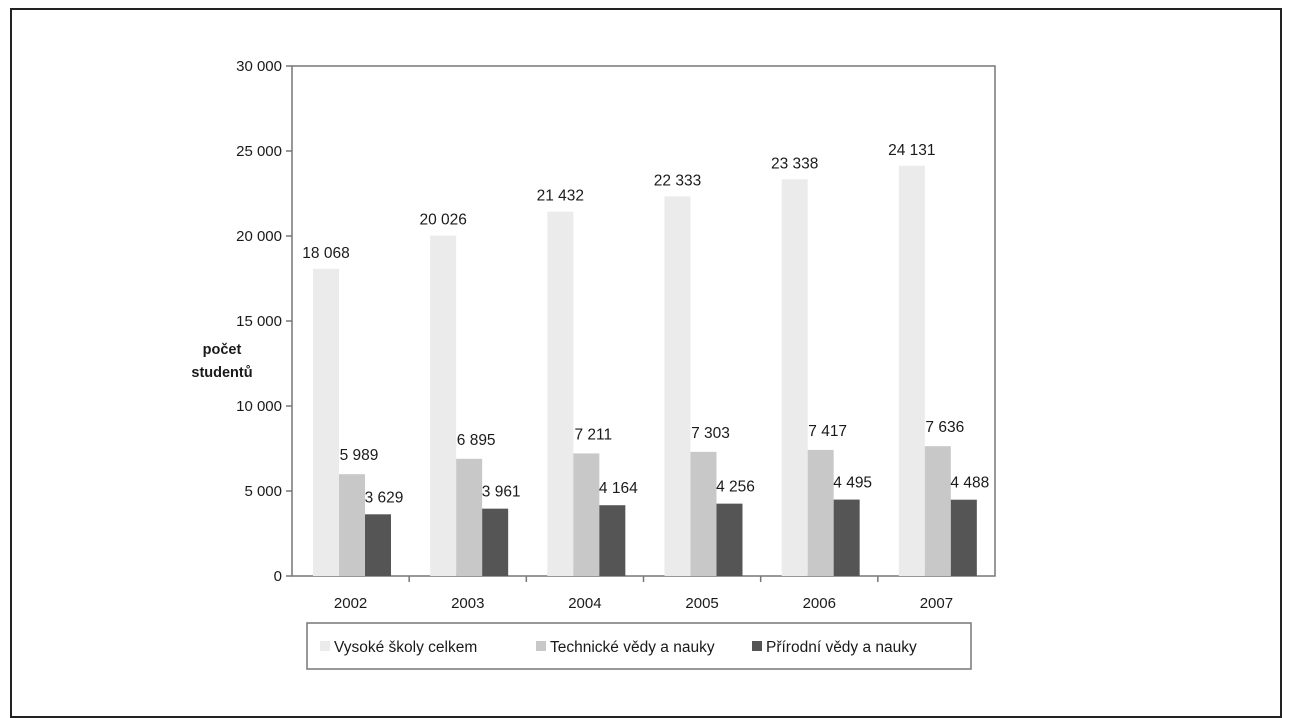 The image size is (1290, 718). What do you see at coordinates (560, 196) in the screenshot?
I see `data-label: 21 432` at bounding box center [560, 196].